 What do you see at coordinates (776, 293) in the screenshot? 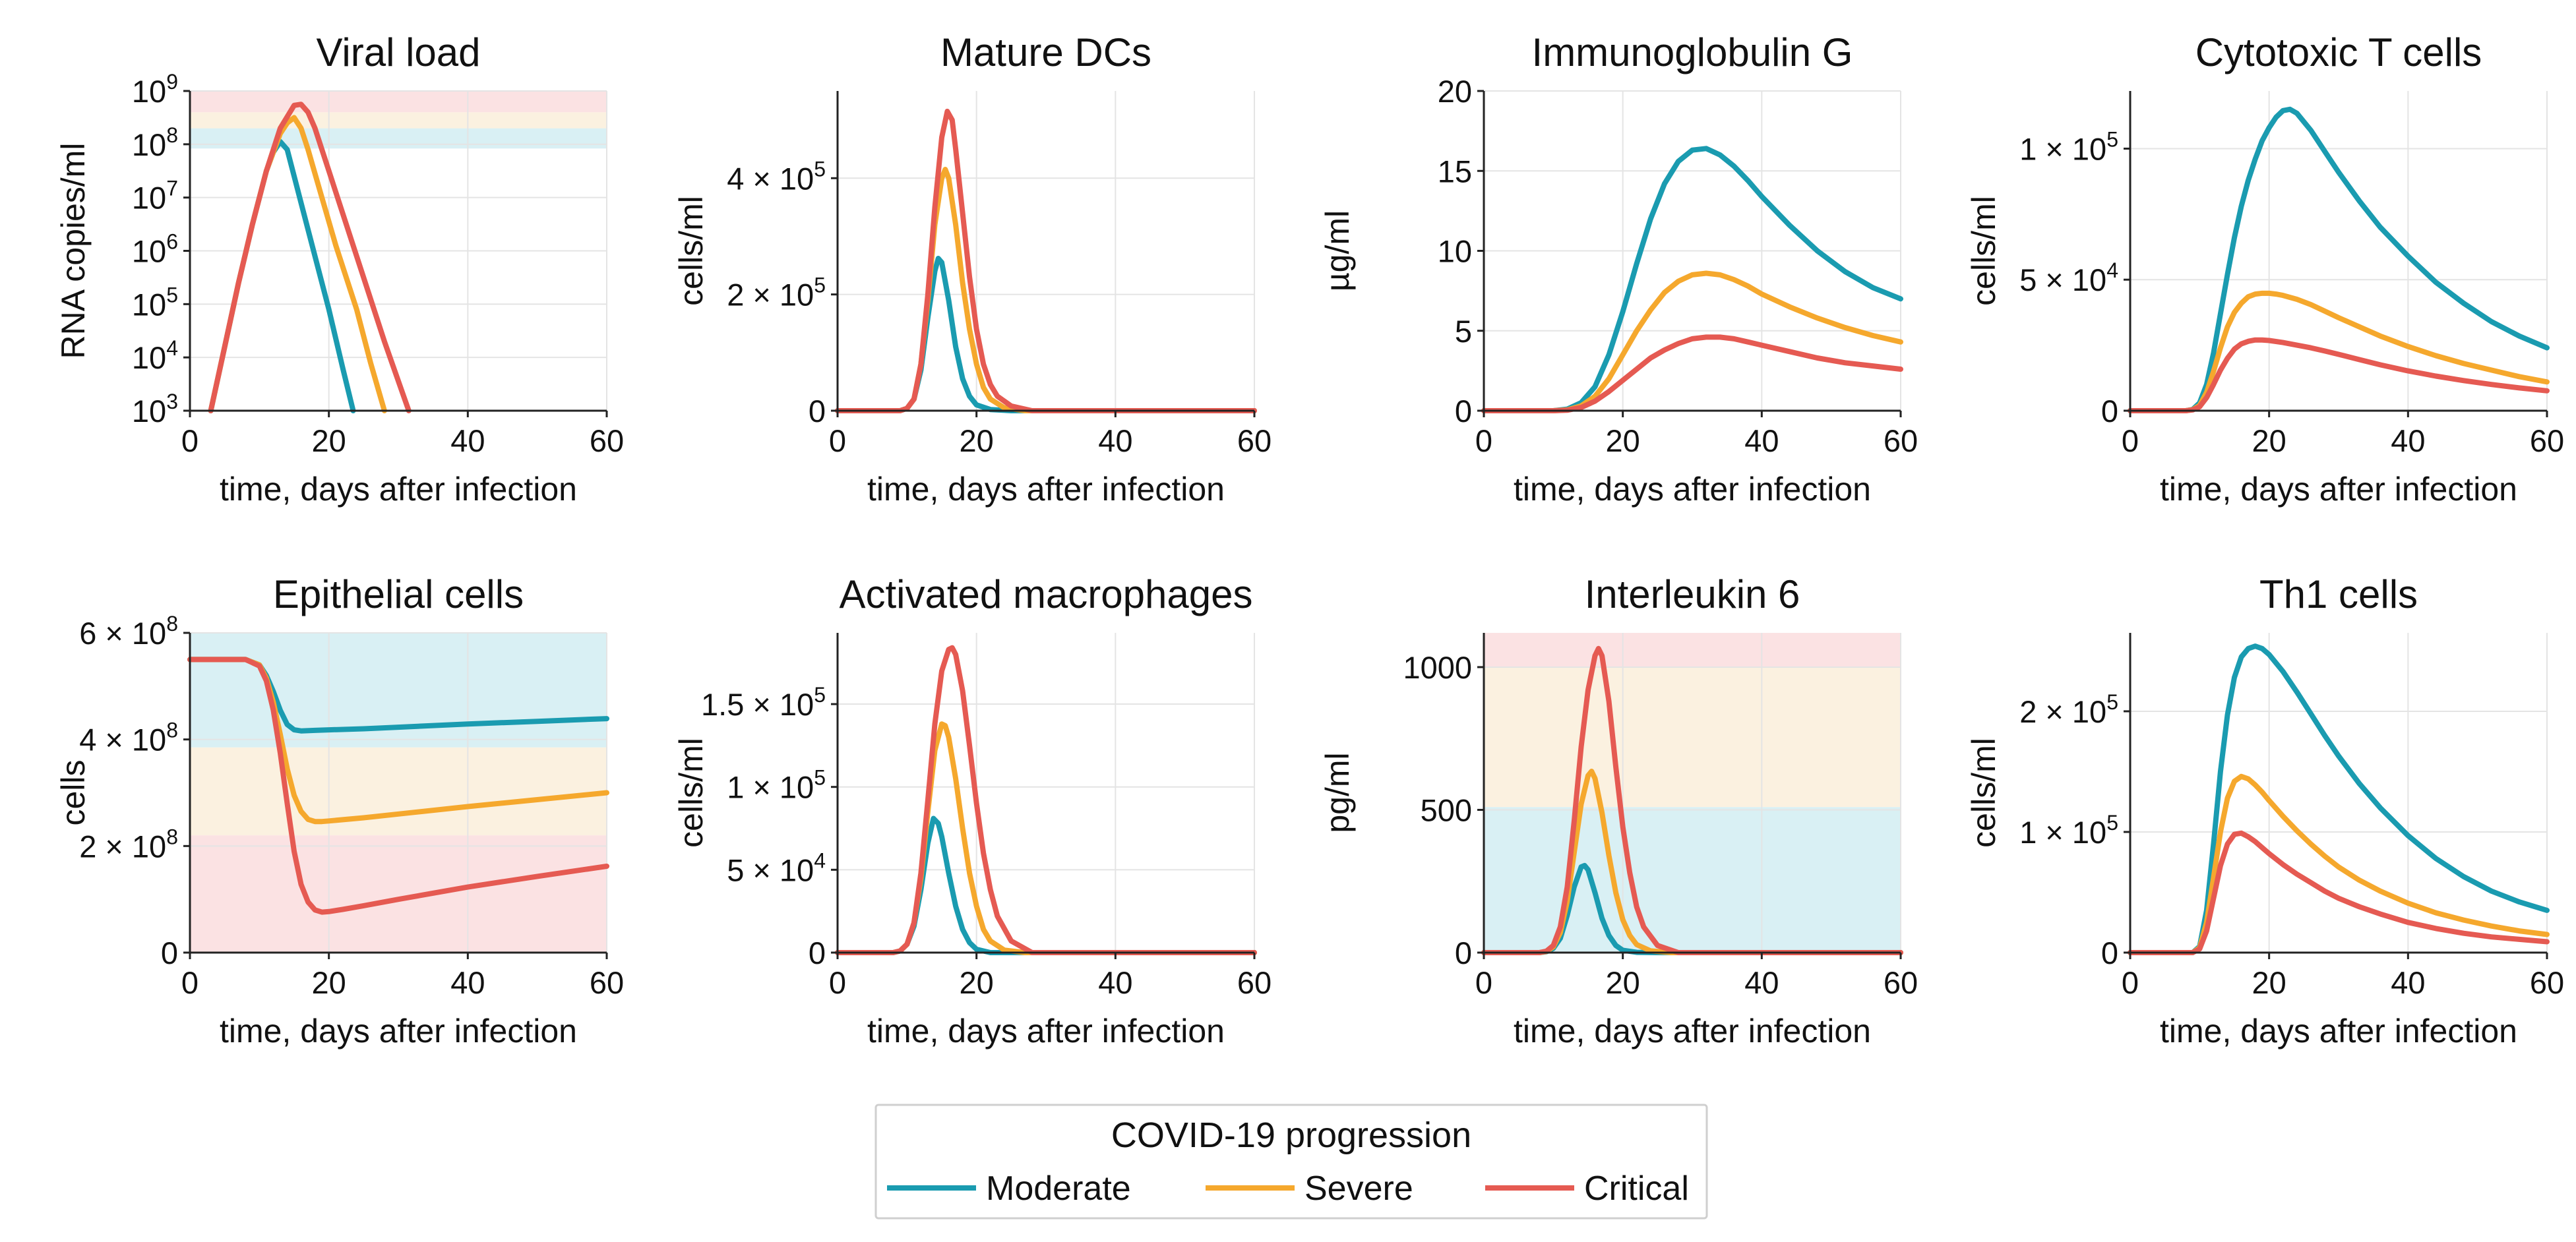
I see `y-tick-label: 2 × 10⁵` at bounding box center [776, 293].